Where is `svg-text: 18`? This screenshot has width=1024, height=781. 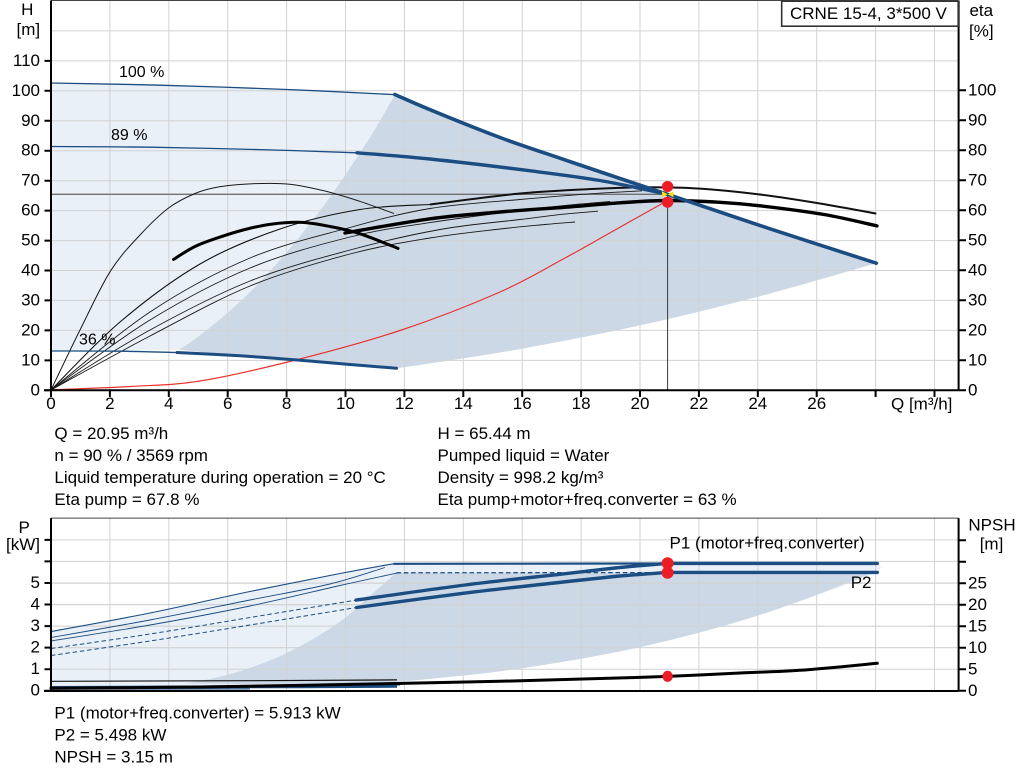
svg-text: 18 is located at coordinates (581, 403).